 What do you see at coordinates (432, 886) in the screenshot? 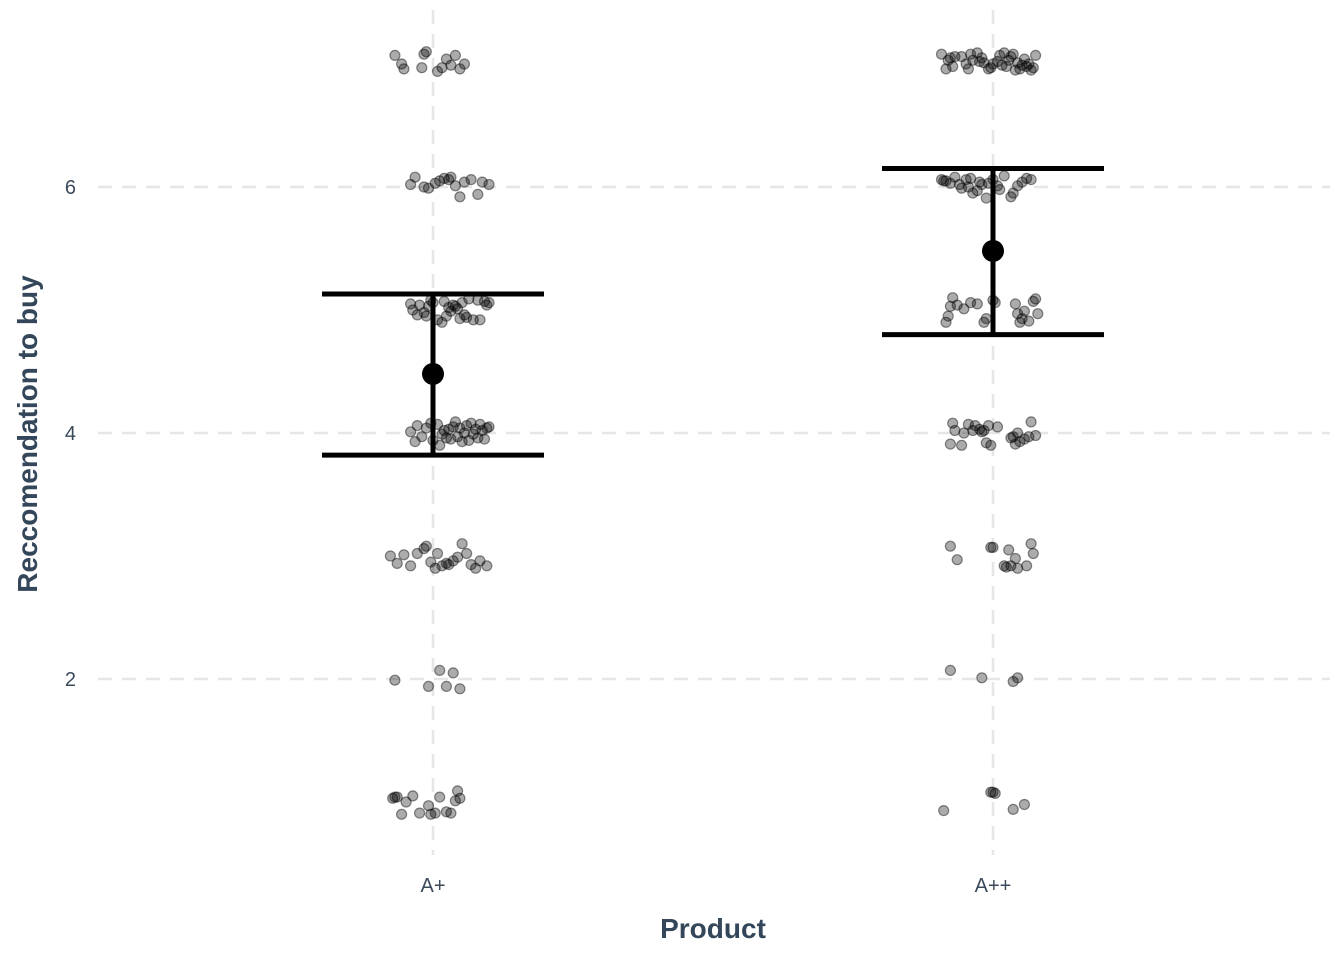
I see `x-tick-label: A+` at bounding box center [432, 886].